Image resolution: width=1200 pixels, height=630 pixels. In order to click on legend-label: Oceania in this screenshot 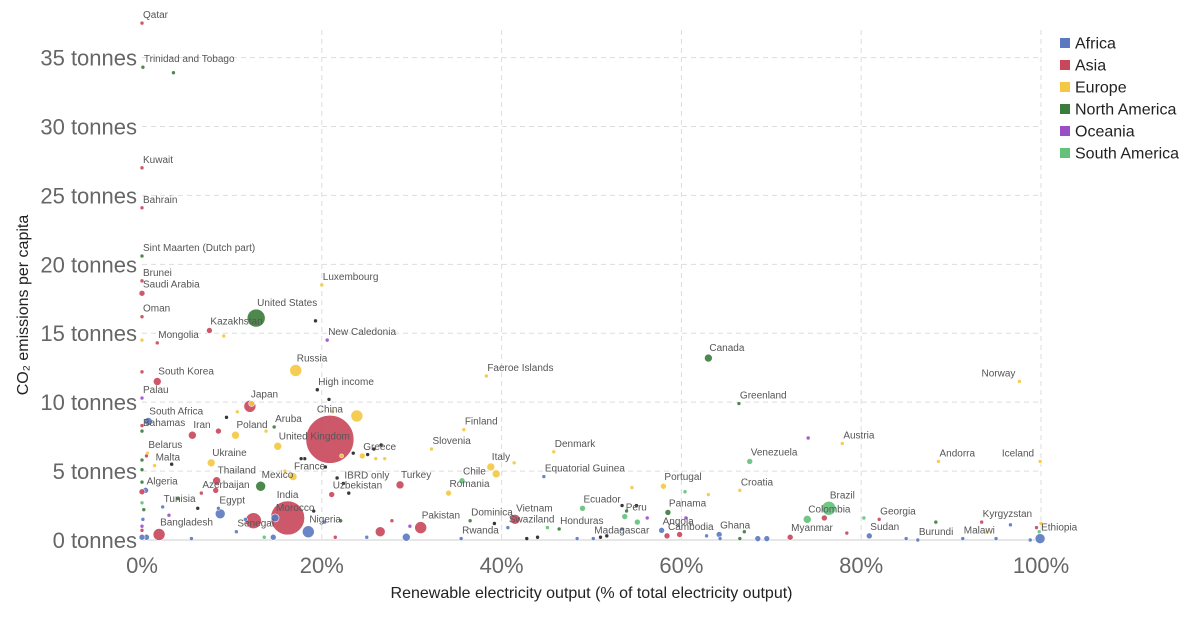, I will do `click(1105, 132)`.